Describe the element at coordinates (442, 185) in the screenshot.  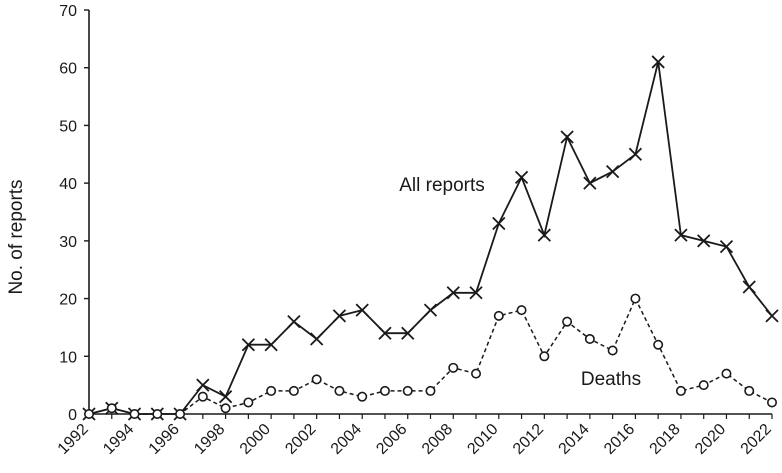
I see `series-label-all-reports: All reports` at that location.